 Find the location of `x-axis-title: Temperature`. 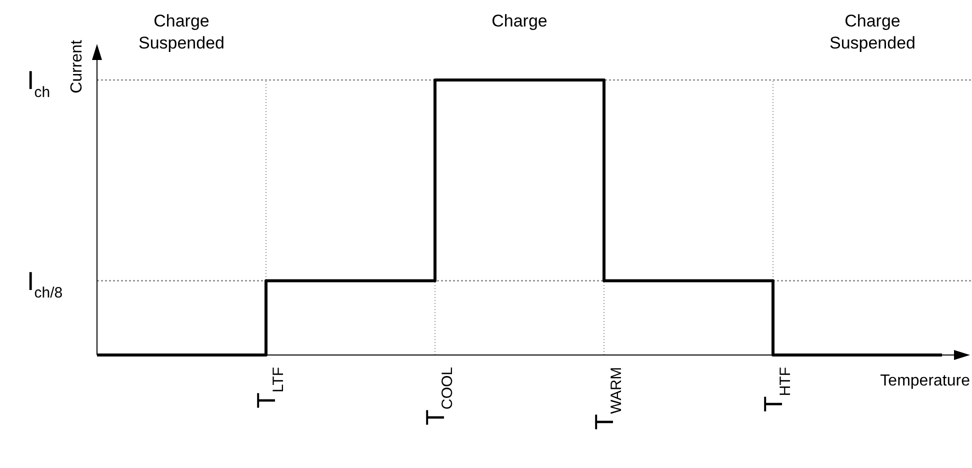

x-axis-title: Temperature is located at coordinates (925, 381).